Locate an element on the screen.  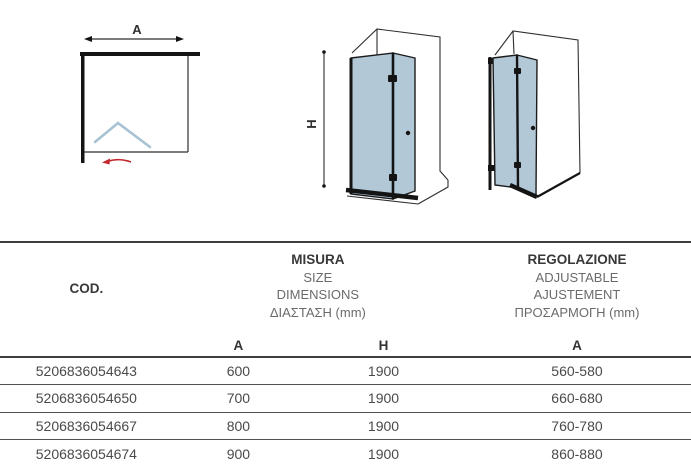
size-group-header: MISURA SIZE DIMENSIONS ΔΙΑΣΤΑΣΗ (mm) is located at coordinates (318, 288).